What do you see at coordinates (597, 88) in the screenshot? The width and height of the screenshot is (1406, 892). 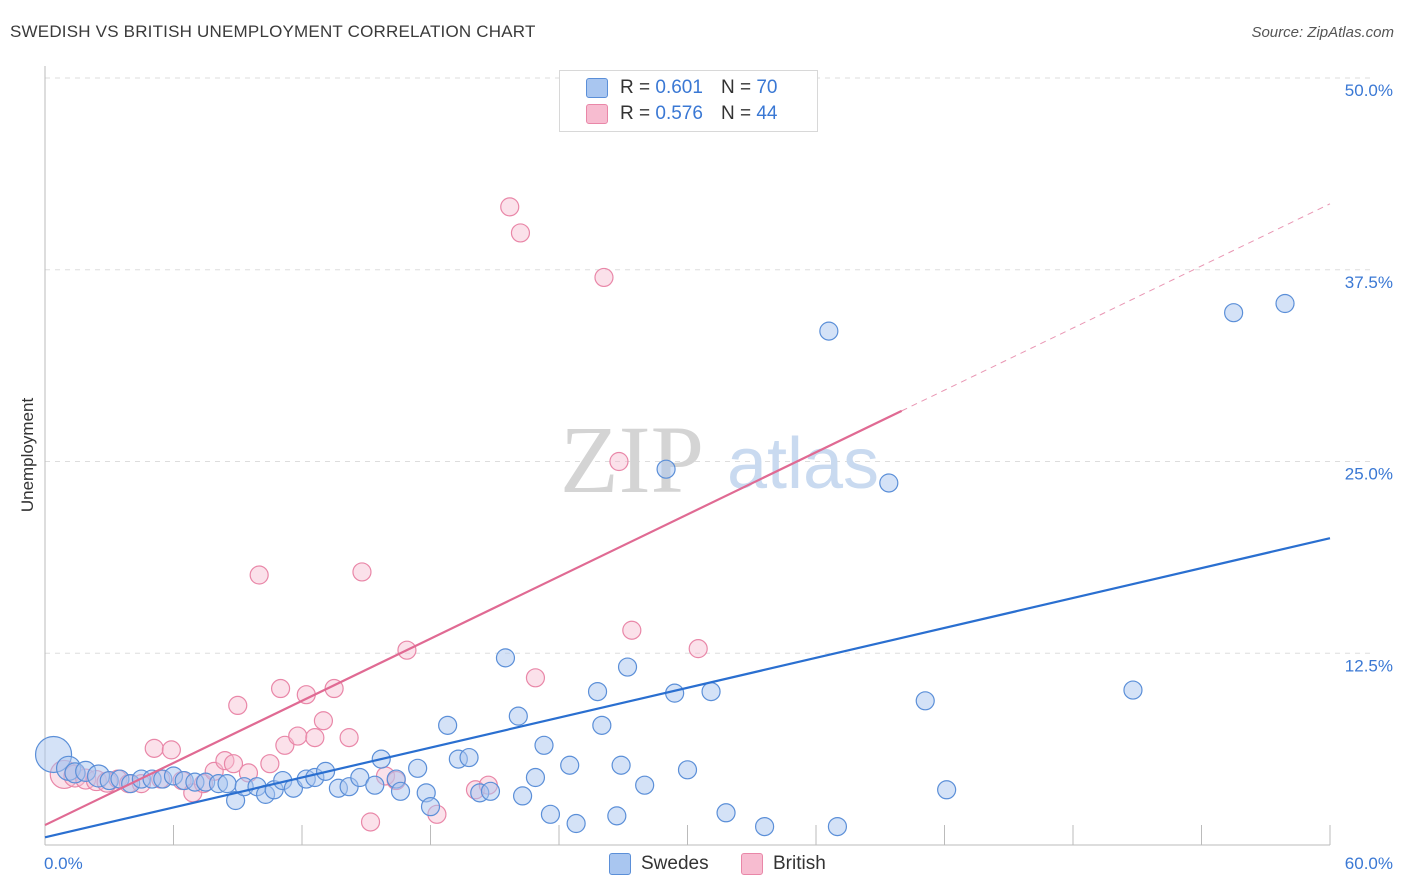 I see `swedes-swatch` at bounding box center [597, 88].